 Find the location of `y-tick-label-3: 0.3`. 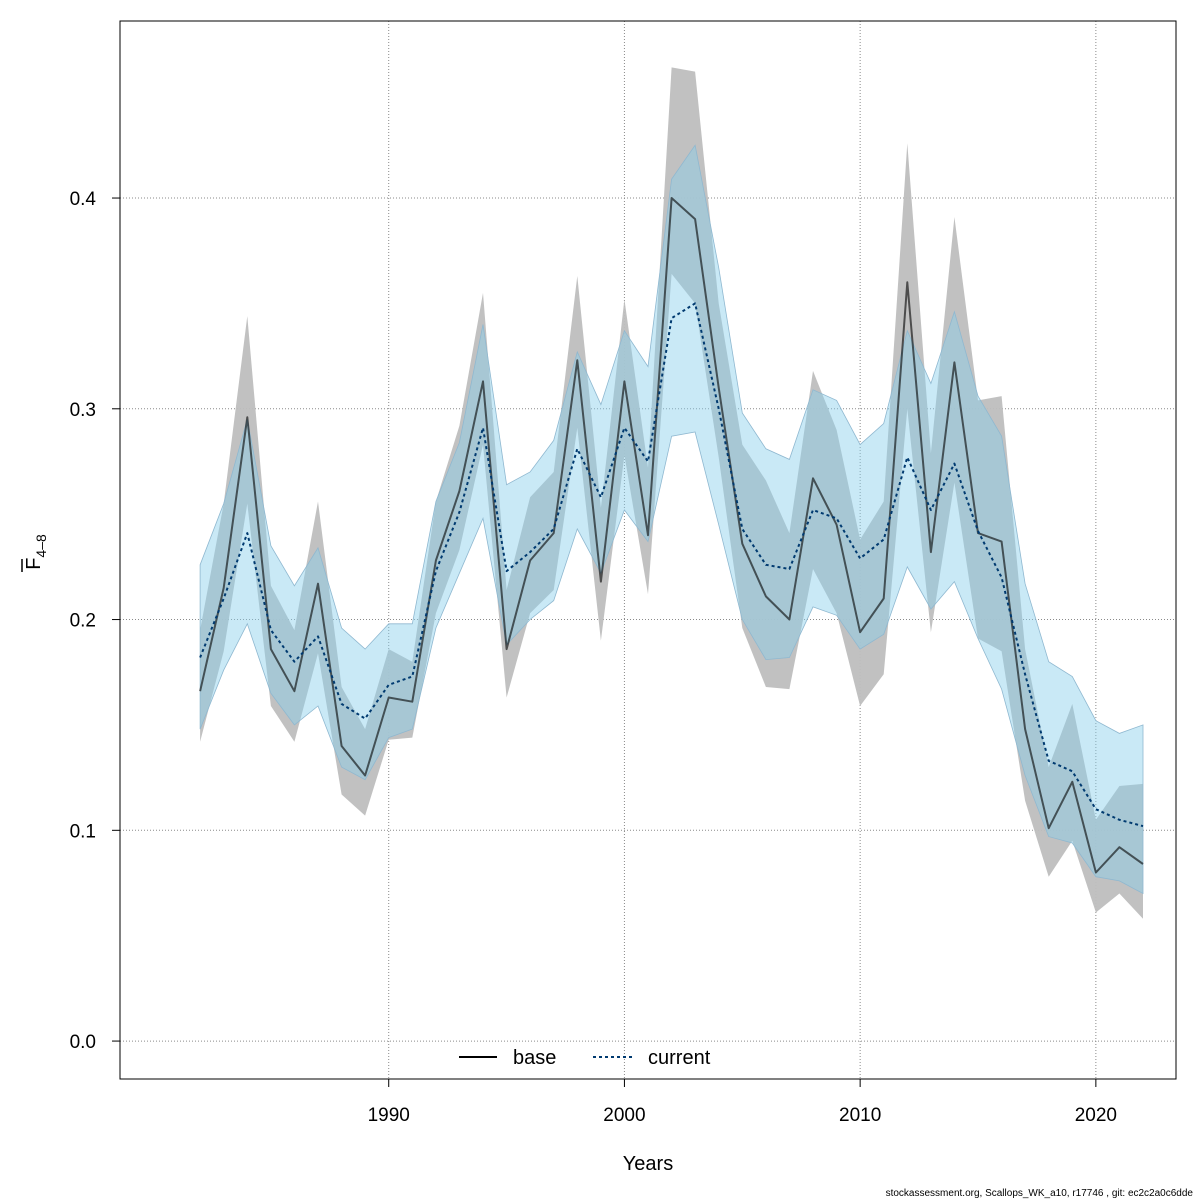

y-tick-label-3: 0.3 is located at coordinates (83, 410).